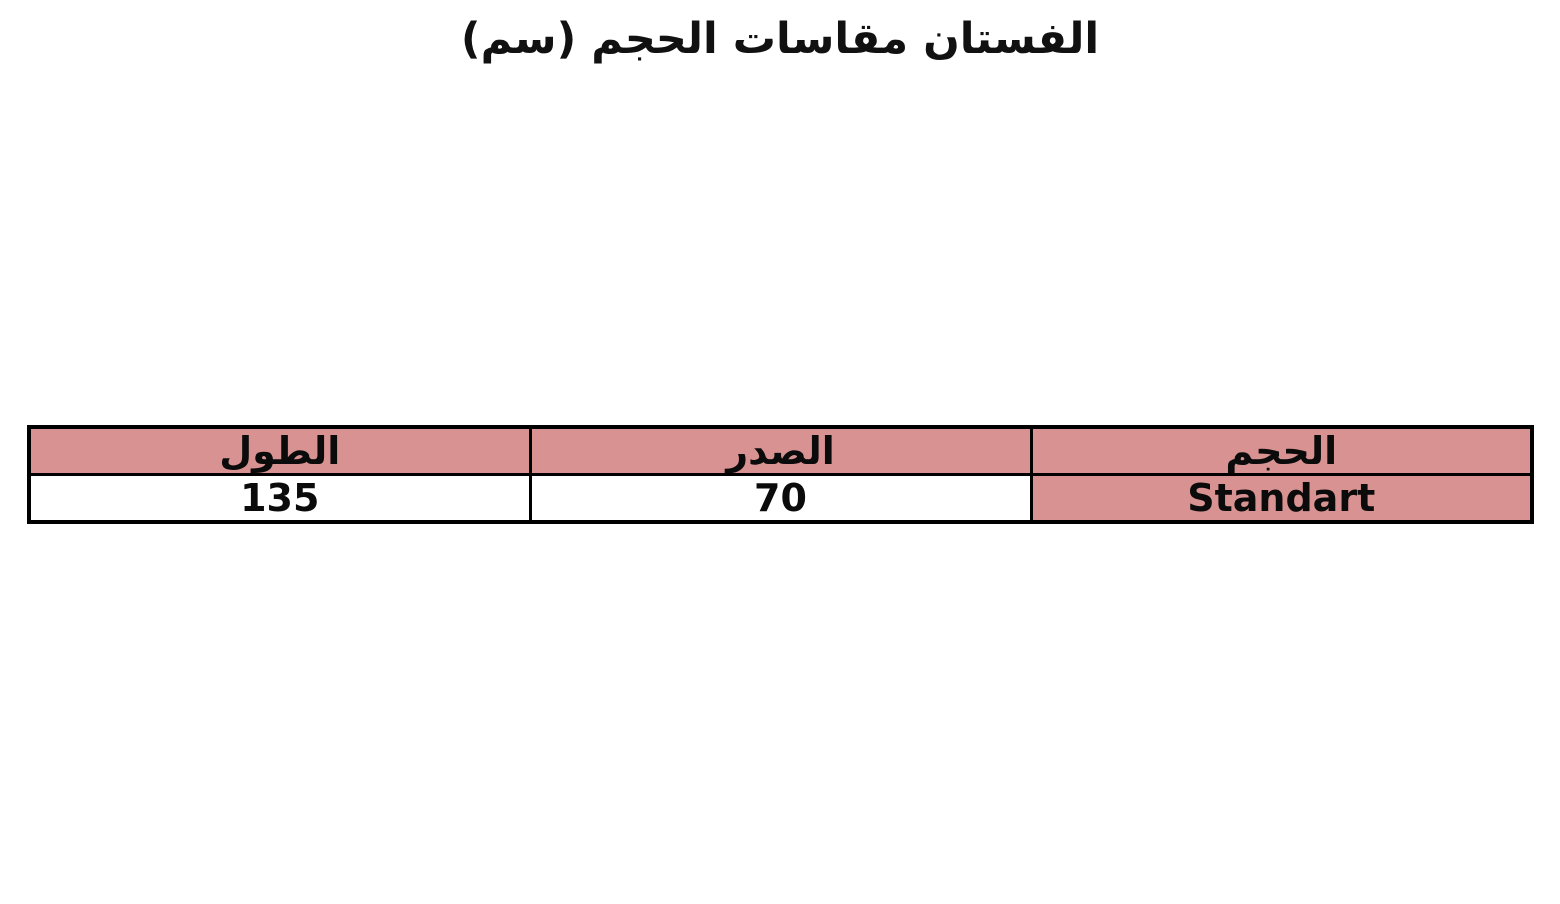 This screenshot has height=904, width=1560. I want to click on table-data-row: Standart 70 135, so click(780, 498).